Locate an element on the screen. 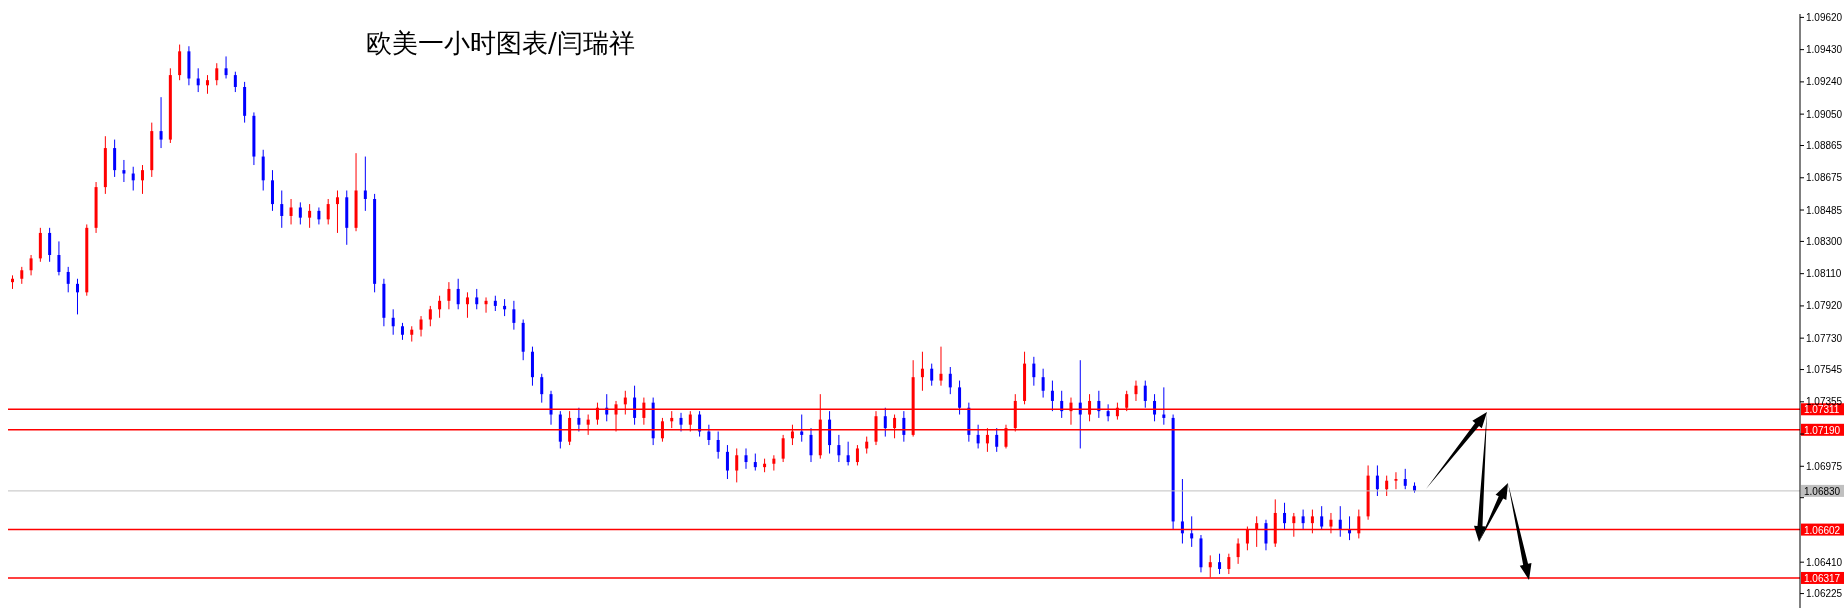  y-tick-label: 1.09240 is located at coordinates (1824, 82).